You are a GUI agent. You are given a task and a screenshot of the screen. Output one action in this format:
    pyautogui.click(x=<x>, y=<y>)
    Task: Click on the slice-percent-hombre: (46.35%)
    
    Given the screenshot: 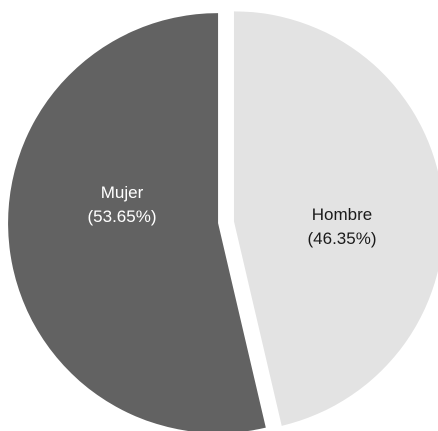 What is the action you would take?
    pyautogui.click(x=342, y=238)
    